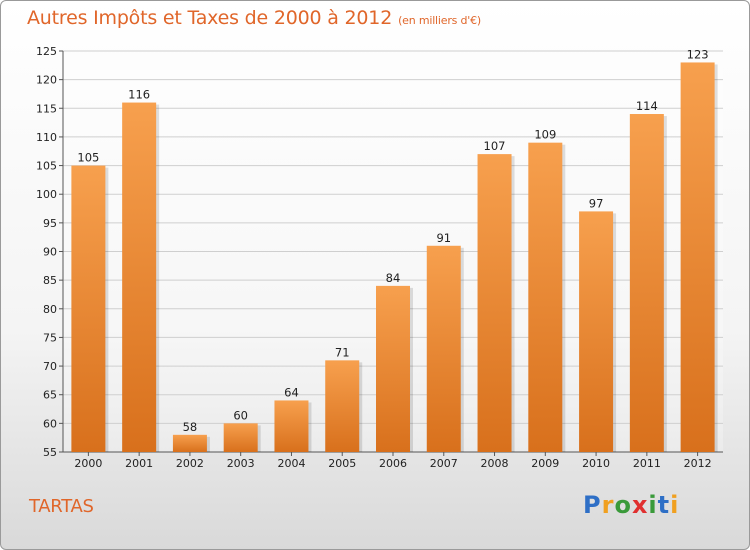 Image resolution: width=750 pixels, height=550 pixels. I want to click on x-tick-label: 2003, so click(241, 463).